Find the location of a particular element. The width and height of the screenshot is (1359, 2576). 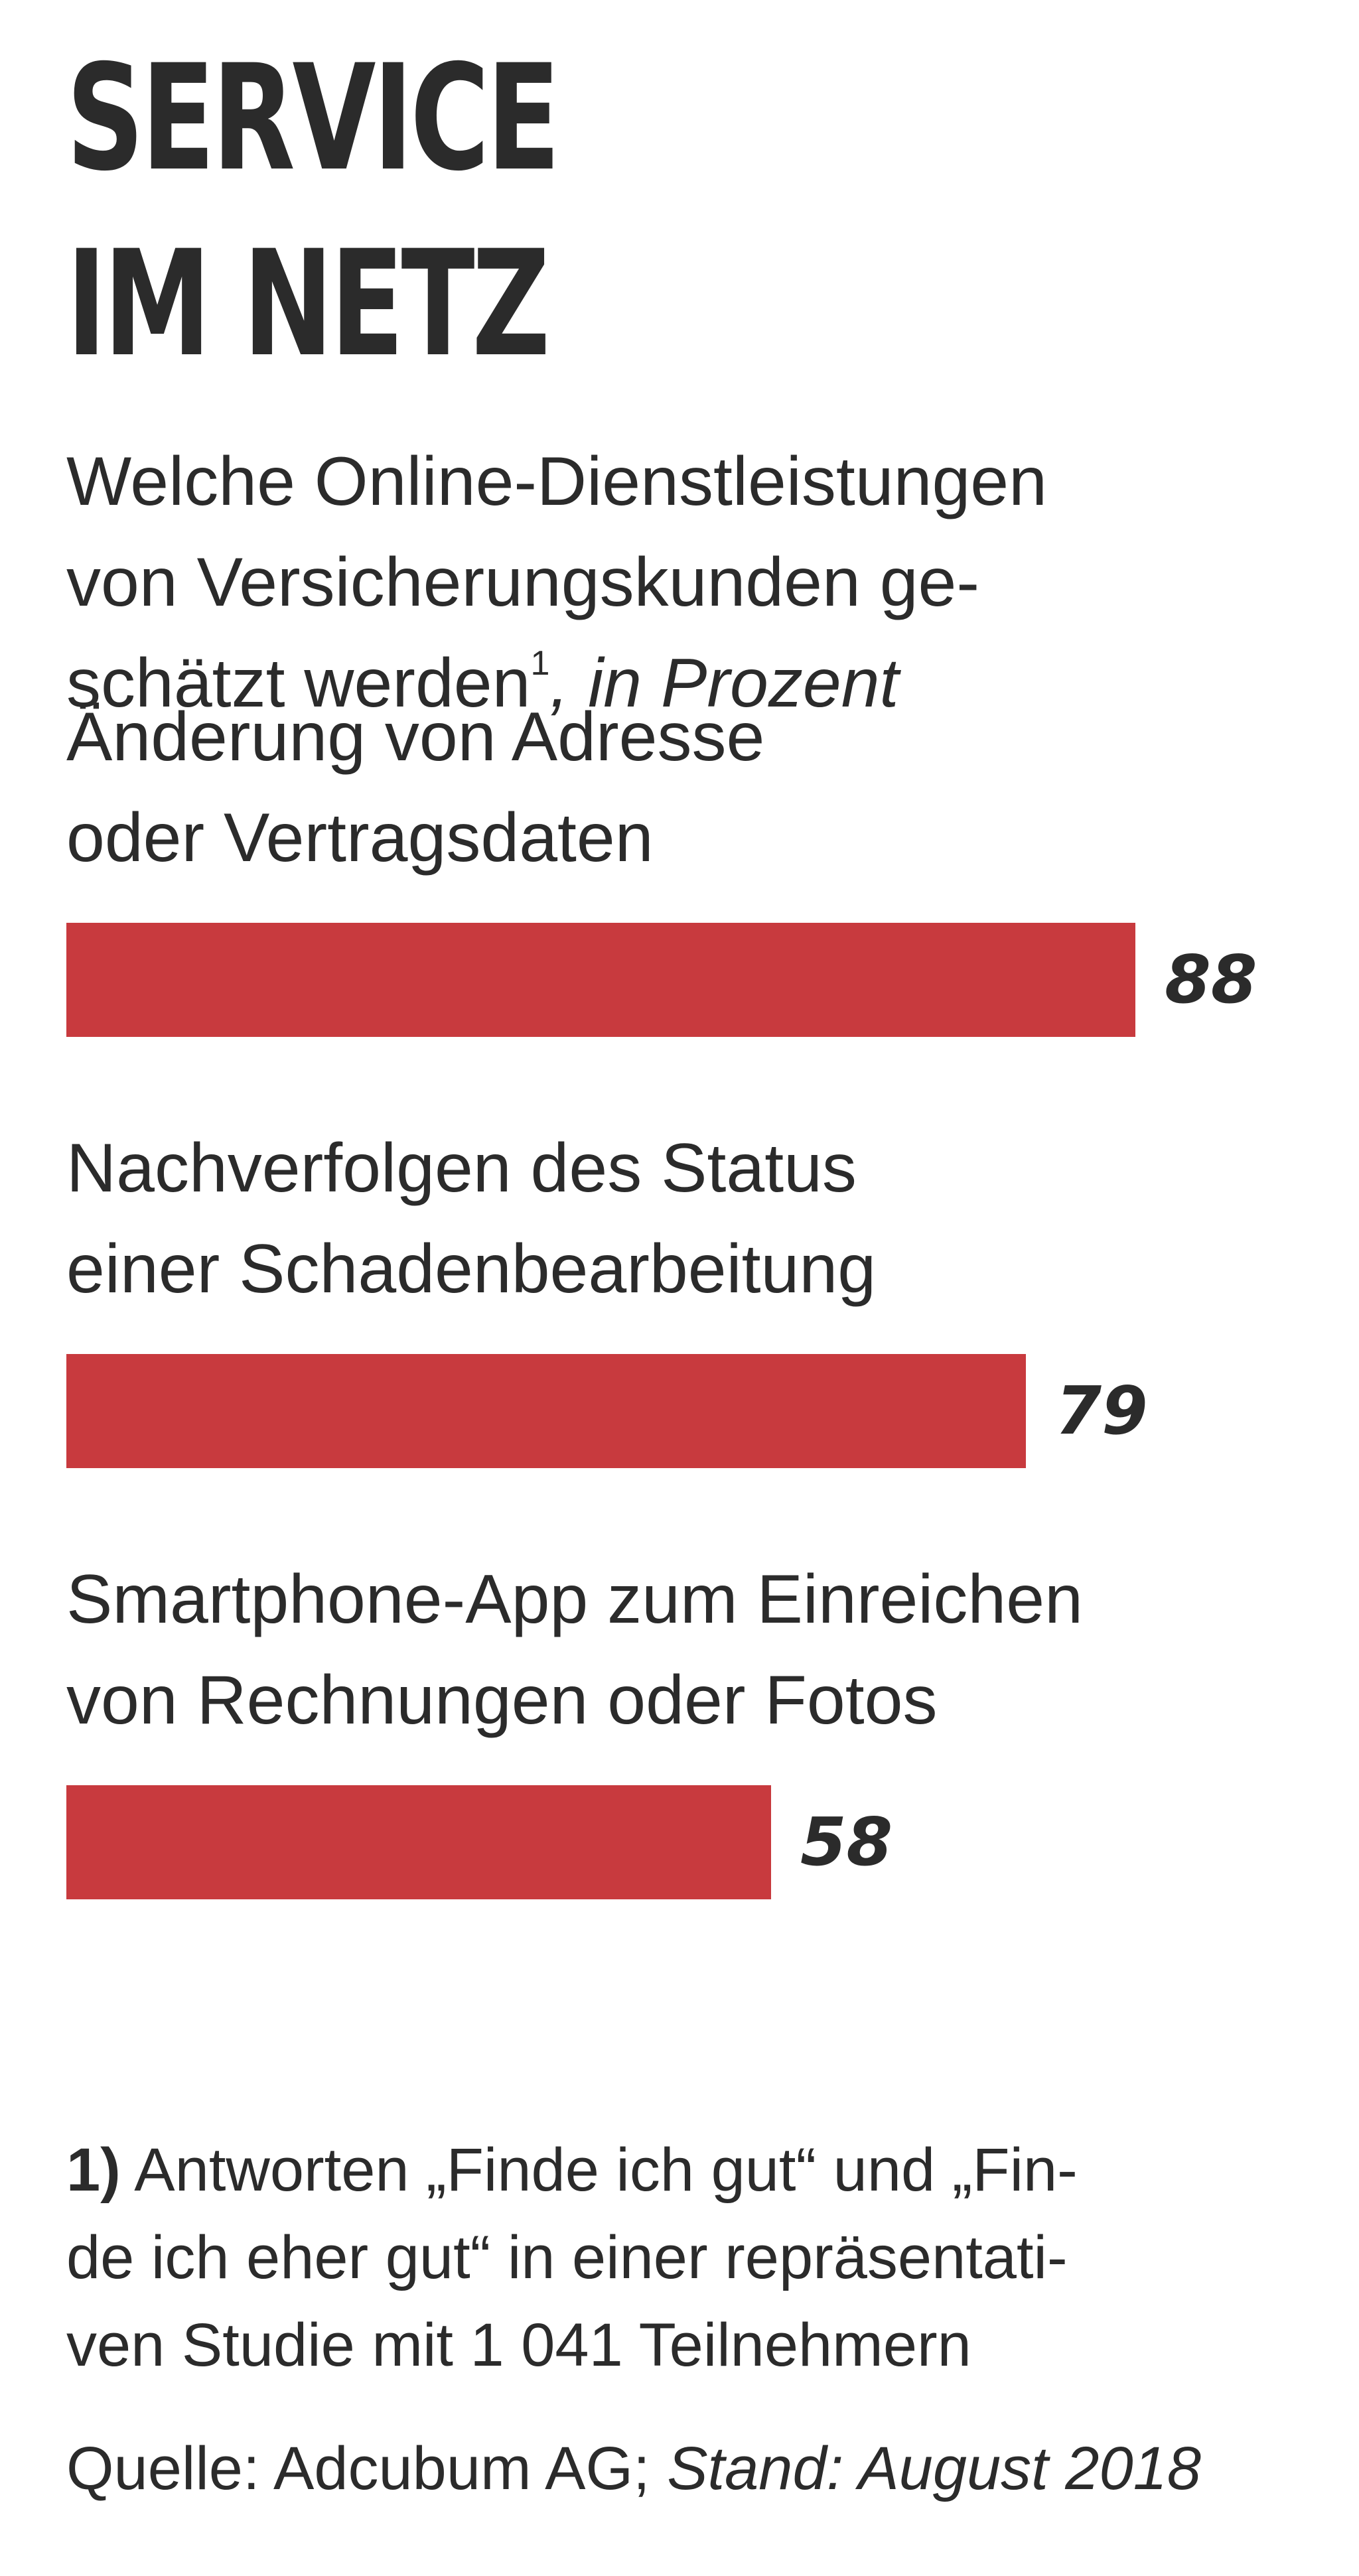

footnote-line-1: 1) Antworten „Finde ich gut“ und „Fin- is located at coordinates (696, 2170).